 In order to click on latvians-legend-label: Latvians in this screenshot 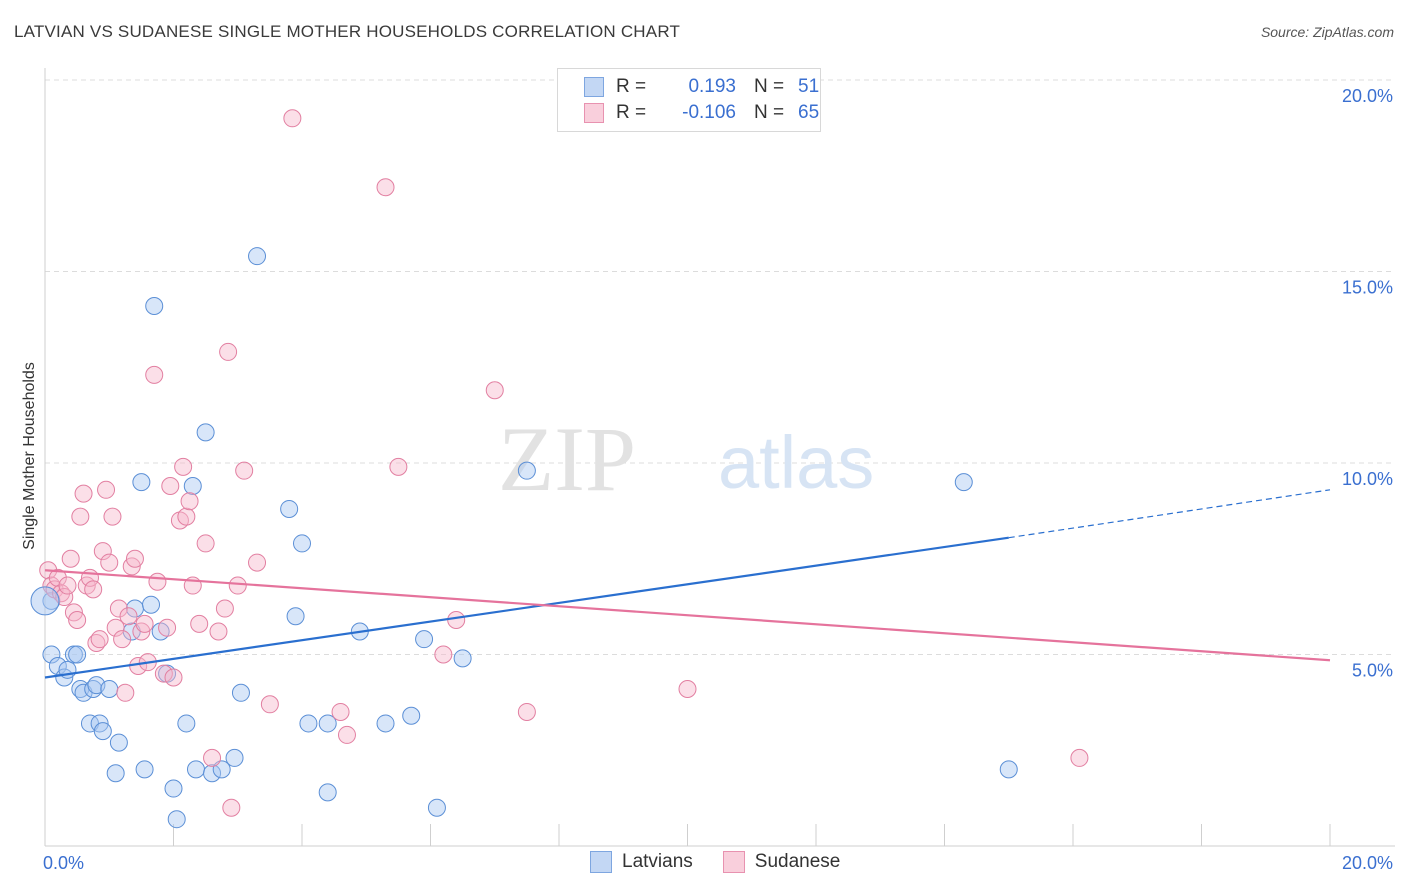, I will do `click(657, 861)`.